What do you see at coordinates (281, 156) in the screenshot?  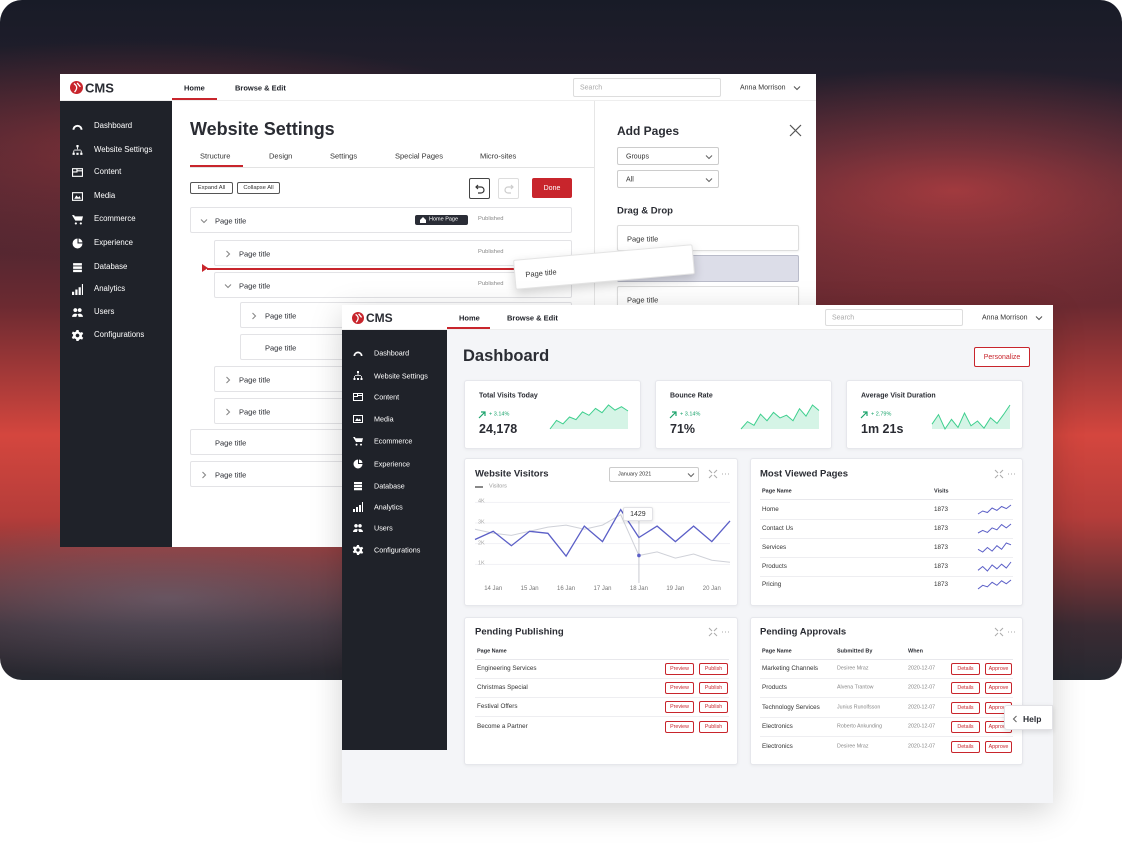 I see `tab: Design` at bounding box center [281, 156].